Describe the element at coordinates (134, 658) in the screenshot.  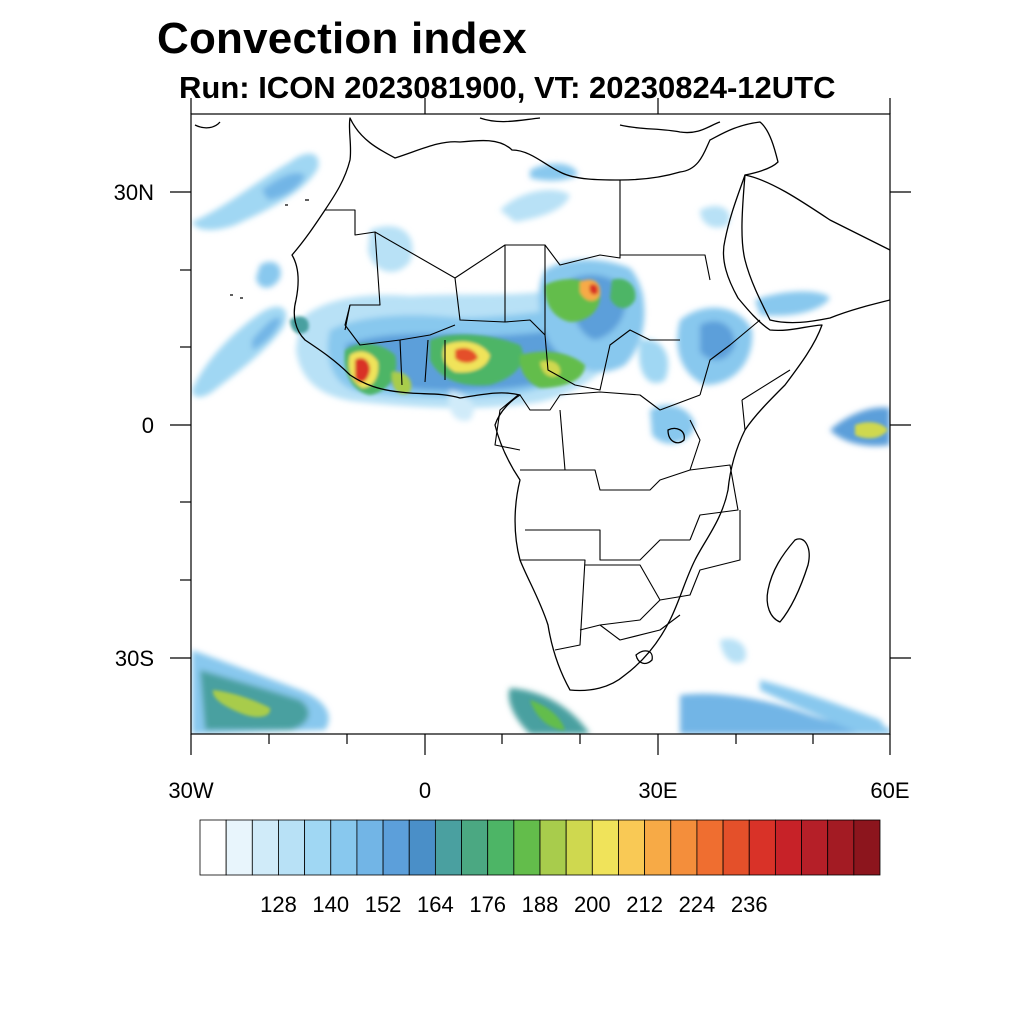
I see `lat-label-30s: 30S` at that location.